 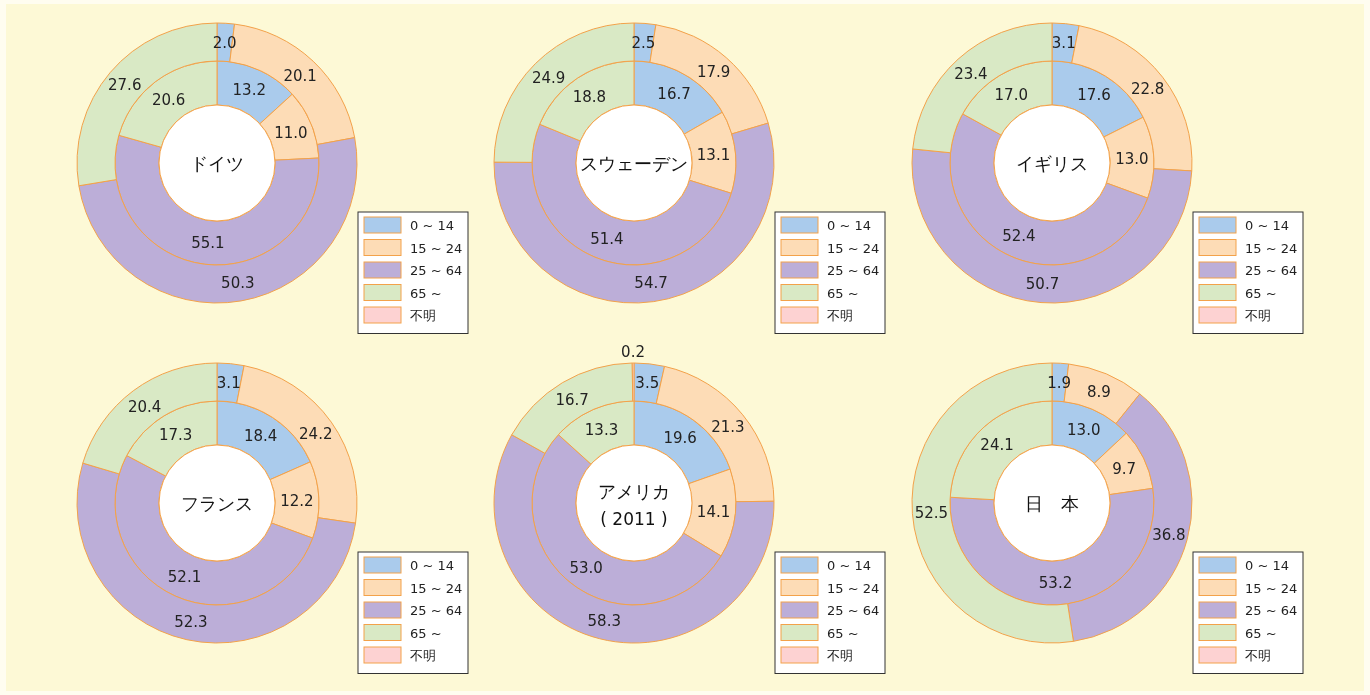 I want to click on data-label: 24.9, so click(x=549, y=77).